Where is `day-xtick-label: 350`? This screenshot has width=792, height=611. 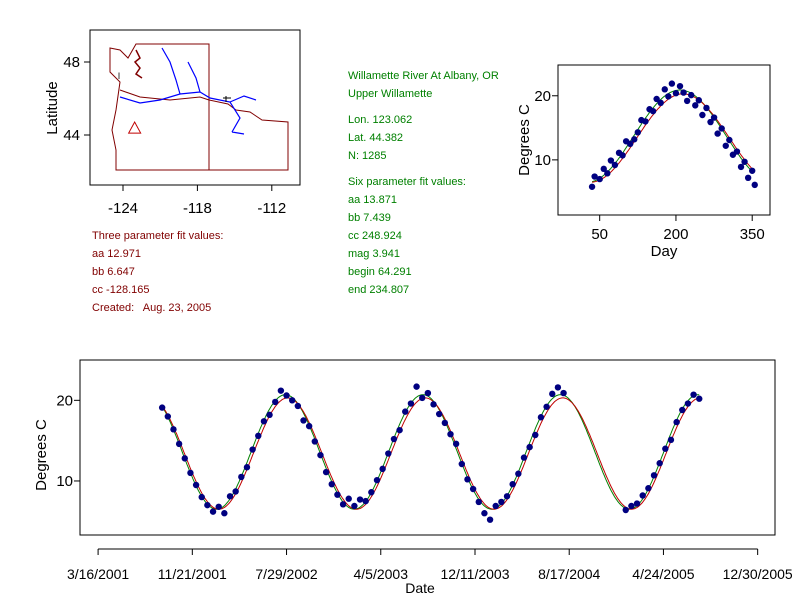
day-xtick-label: 350 is located at coordinates (752, 234).